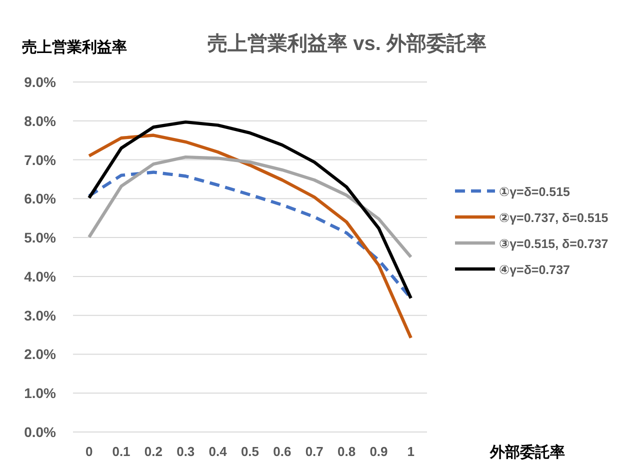 Image resolution: width=622 pixels, height=463 pixels. What do you see at coordinates (40, 160) in the screenshot?
I see `y-tick-label: 7.0%` at bounding box center [40, 160].